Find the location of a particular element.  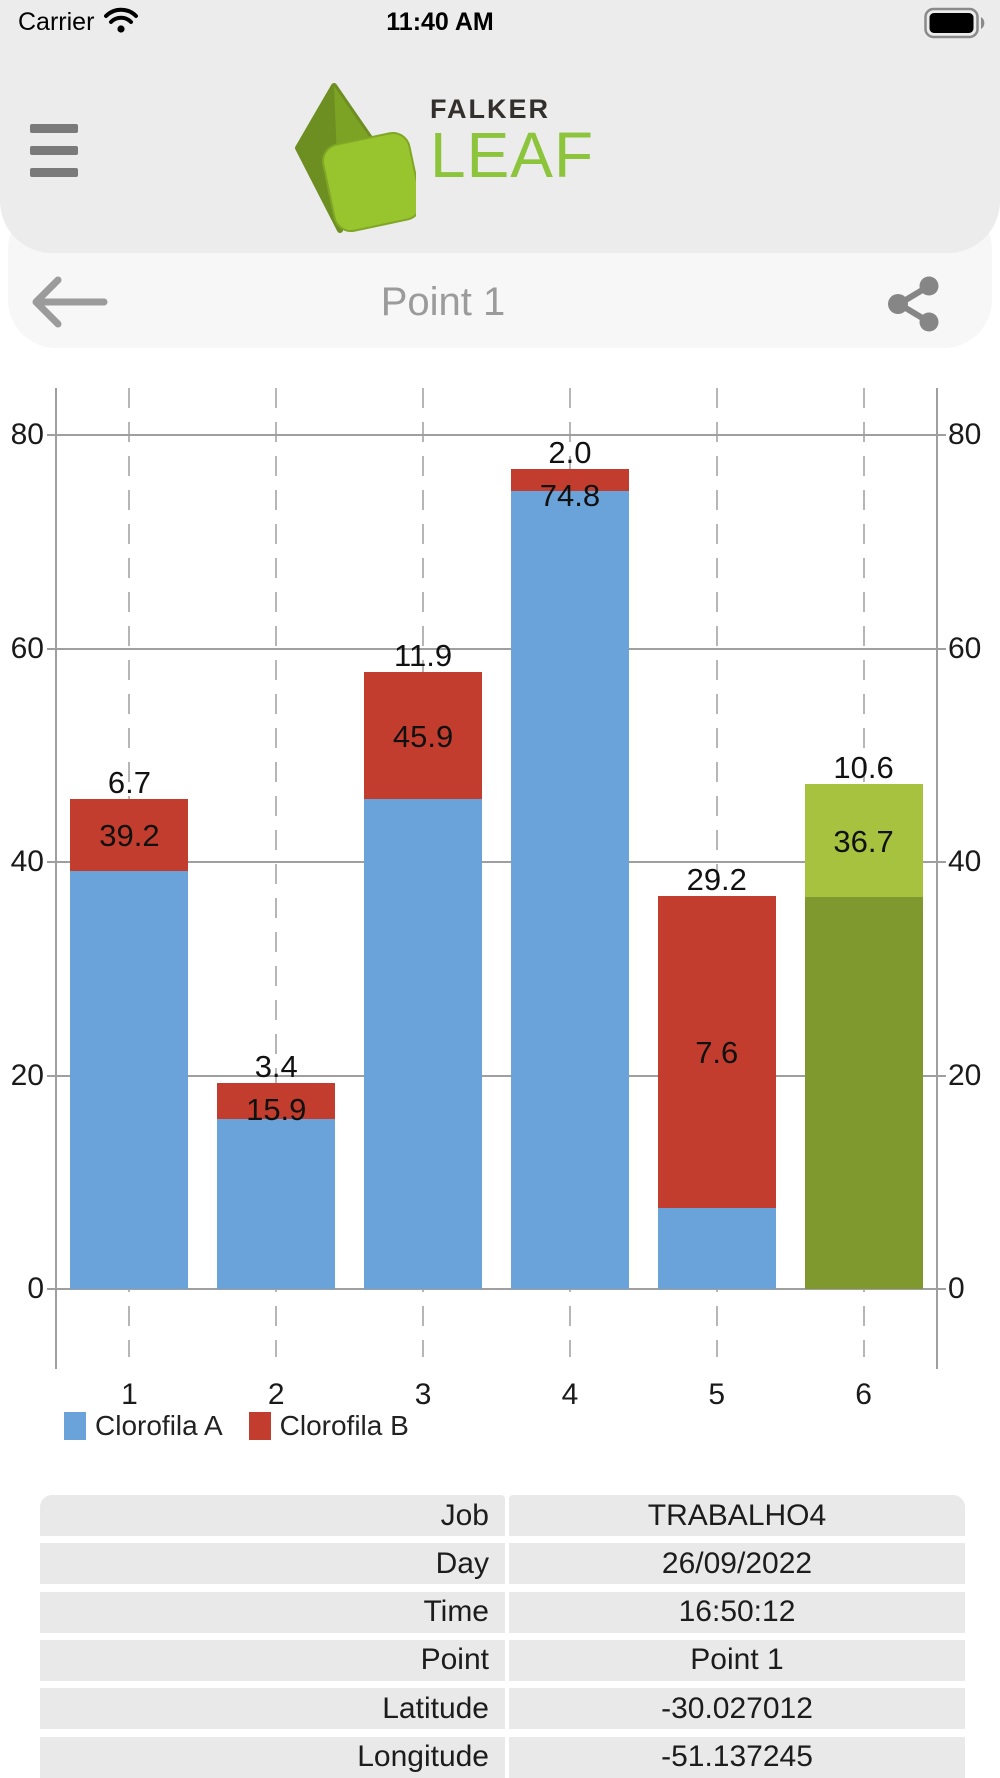

y-axis-label-right: 60 is located at coordinates (965, 648).